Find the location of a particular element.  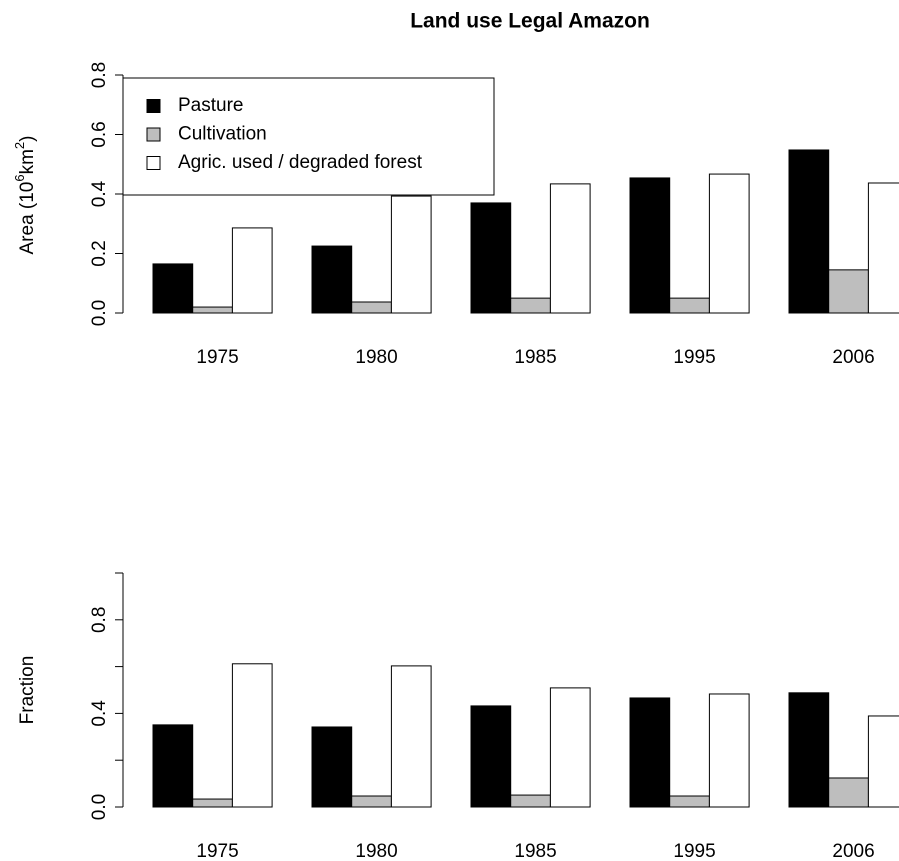

y-axis-label-part: Fraction is located at coordinates (27, 690).